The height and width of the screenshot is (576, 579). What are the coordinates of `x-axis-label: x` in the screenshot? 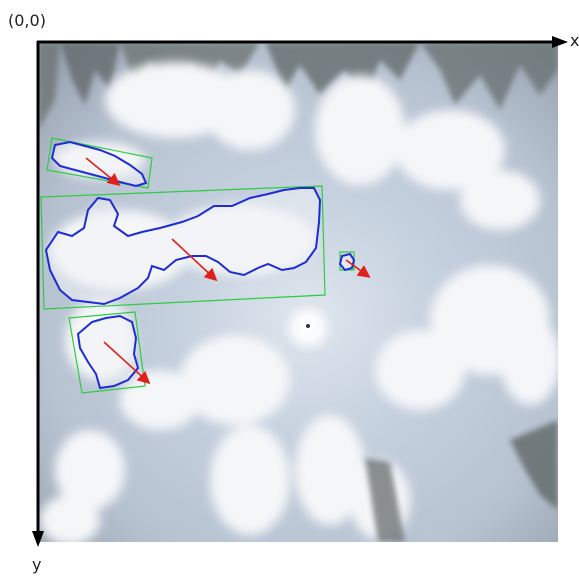 It's located at (574, 40).